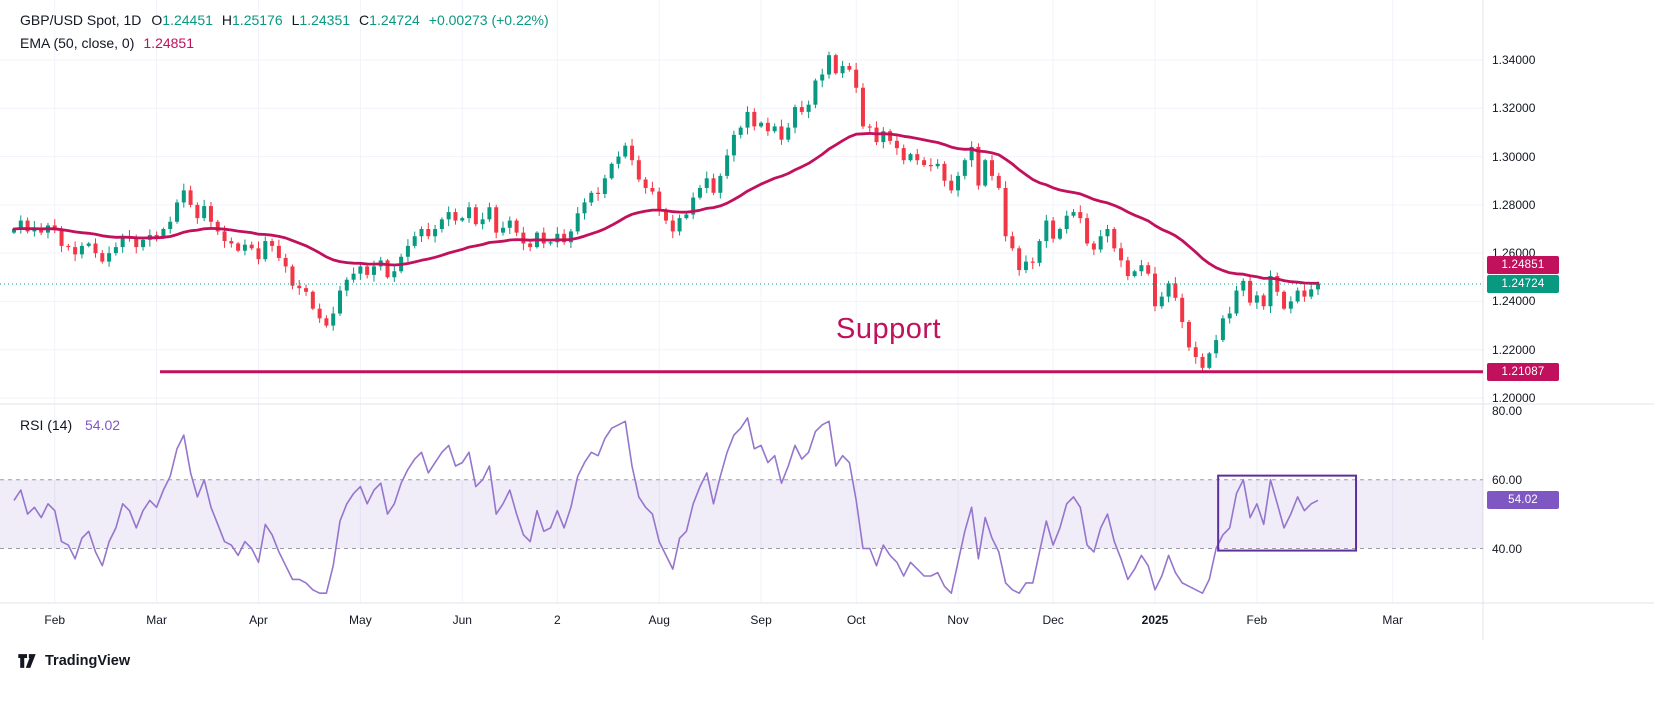  Describe the element at coordinates (103, 425) in the screenshot. I see `rsi-indicator-value: 54.02` at that location.